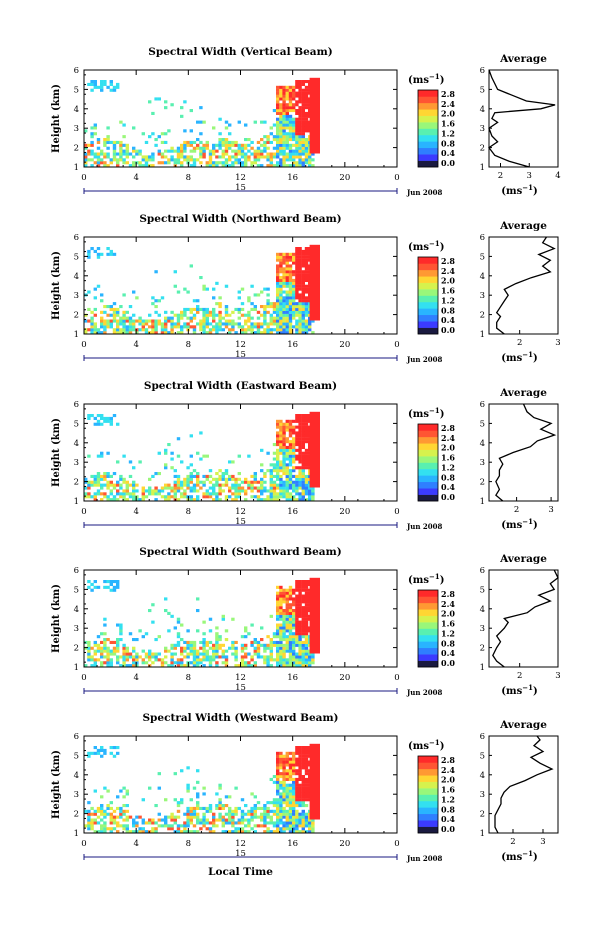  What do you see at coordinates (482, 483) in the screenshot?
I see `average-y-tick-label: 2` at bounding box center [482, 483].